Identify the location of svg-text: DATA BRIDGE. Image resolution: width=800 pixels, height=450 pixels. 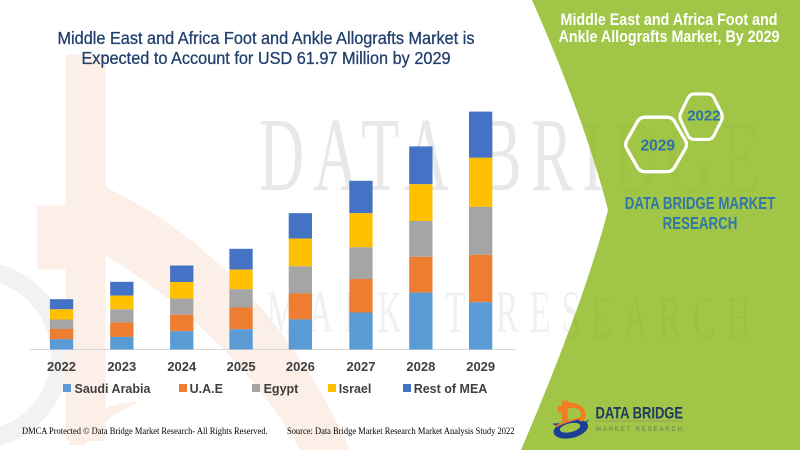
(640, 413).